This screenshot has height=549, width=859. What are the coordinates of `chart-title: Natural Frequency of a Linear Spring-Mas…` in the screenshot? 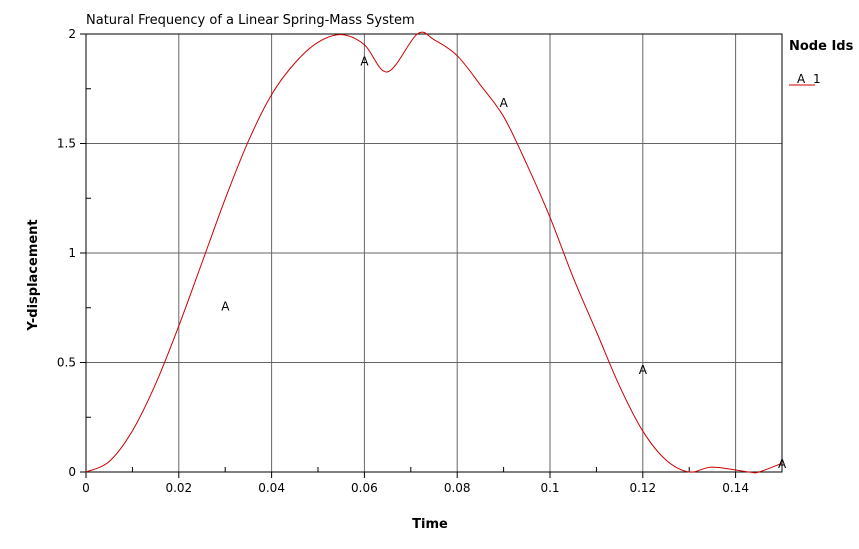 It's located at (250, 20).